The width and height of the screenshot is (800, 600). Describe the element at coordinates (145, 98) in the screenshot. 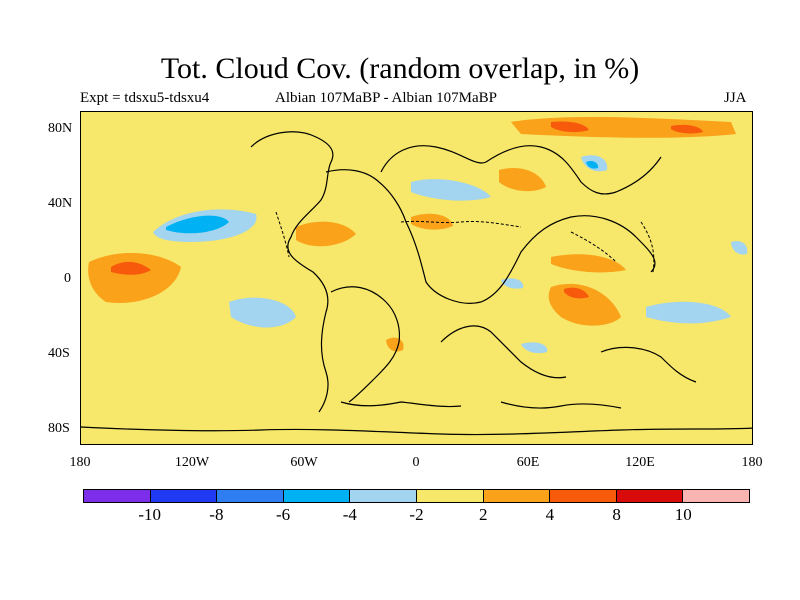

I see `experiment-label: Expt = tdsxu5-tdsxu4` at that location.